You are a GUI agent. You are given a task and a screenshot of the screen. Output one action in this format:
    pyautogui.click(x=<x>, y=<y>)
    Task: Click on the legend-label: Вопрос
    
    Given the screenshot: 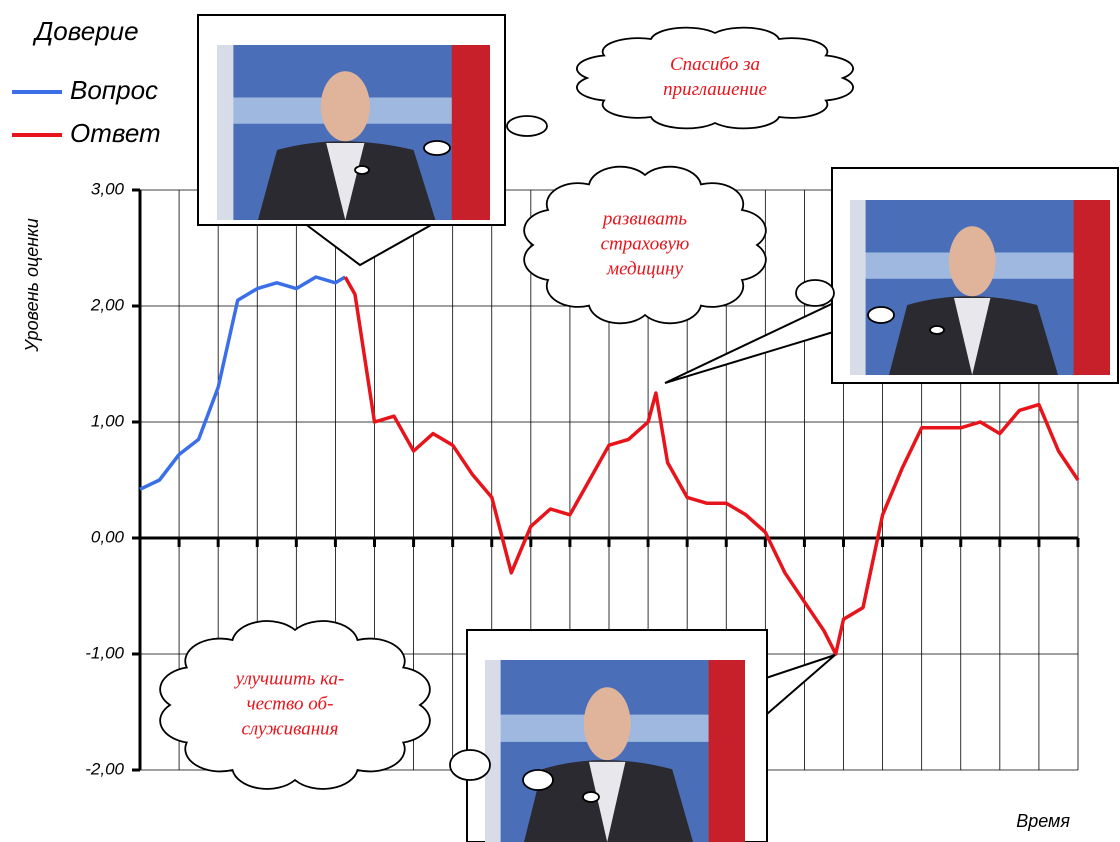 What is the action you would take?
    pyautogui.click(x=114, y=90)
    